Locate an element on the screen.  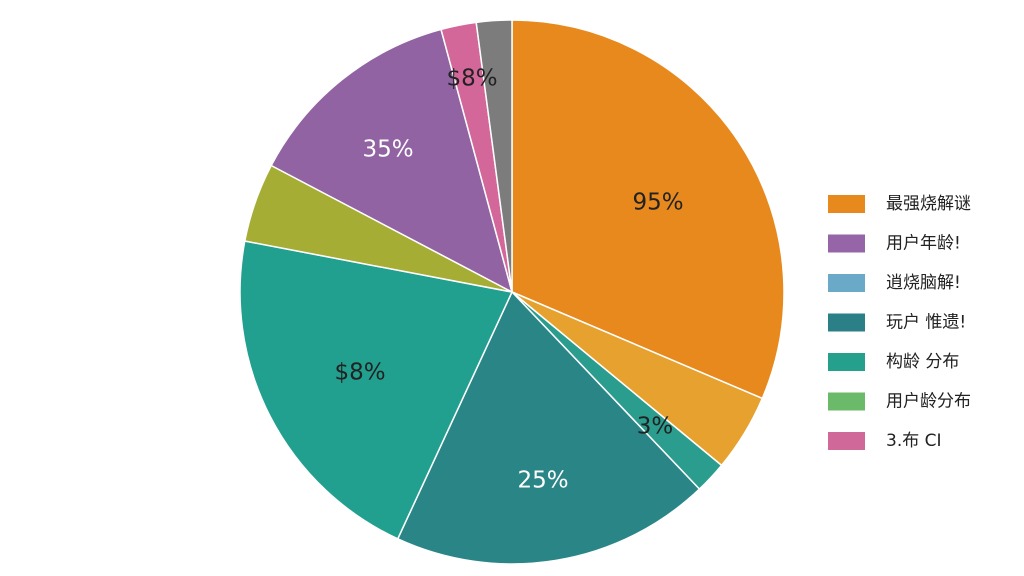
legend-label: 用户龄分布 is located at coordinates (928, 402).